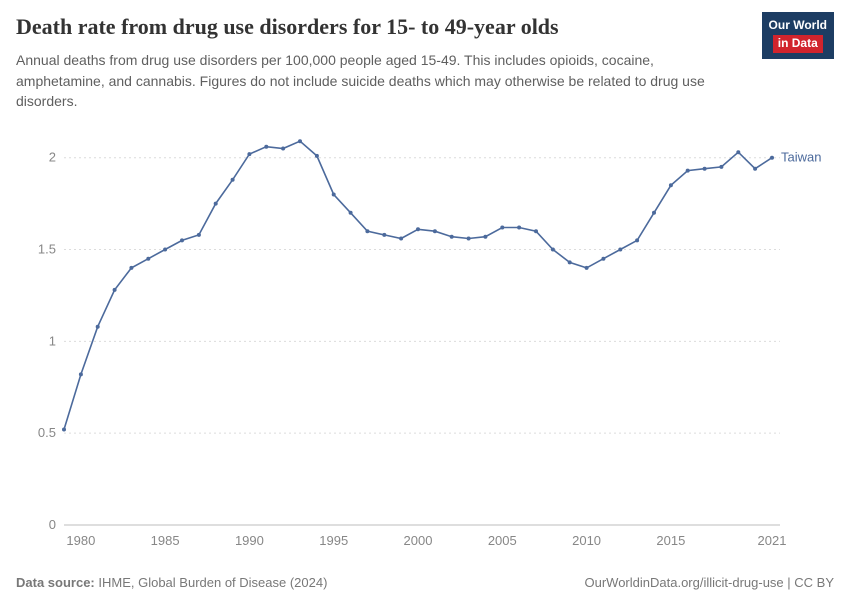  I want to click on x-axis-tick-label: 1985, so click(165, 540).